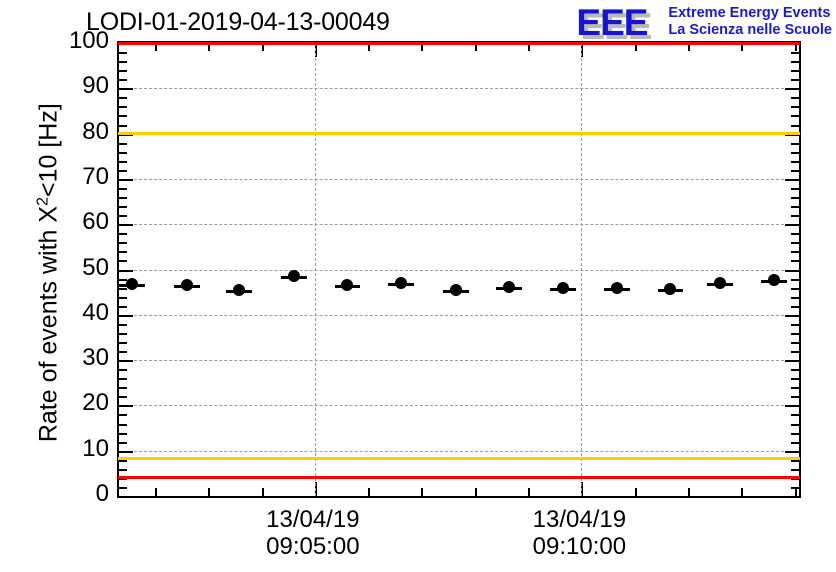 This screenshot has height=572, width=836. Describe the element at coordinates (95, 312) in the screenshot. I see `y-axis-tick-label: 40` at that location.